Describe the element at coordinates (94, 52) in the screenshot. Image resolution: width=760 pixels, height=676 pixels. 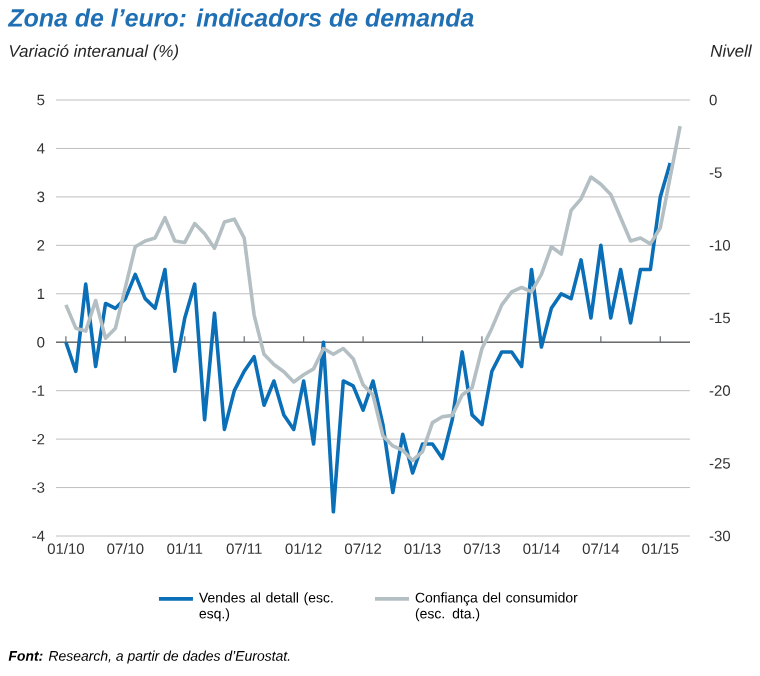
I see `y-axis-title: Variació interanual (%)` at that location.